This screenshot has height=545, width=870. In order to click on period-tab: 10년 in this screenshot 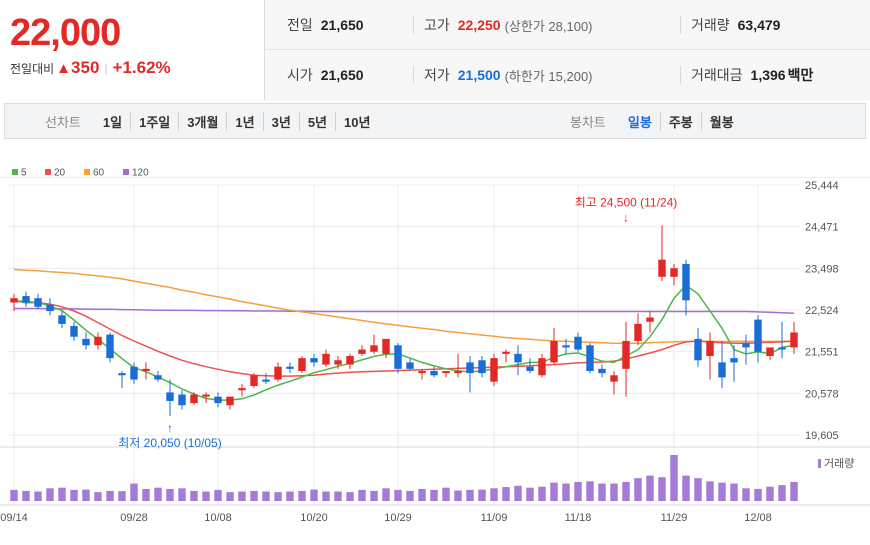, I will do `click(356, 121)`.